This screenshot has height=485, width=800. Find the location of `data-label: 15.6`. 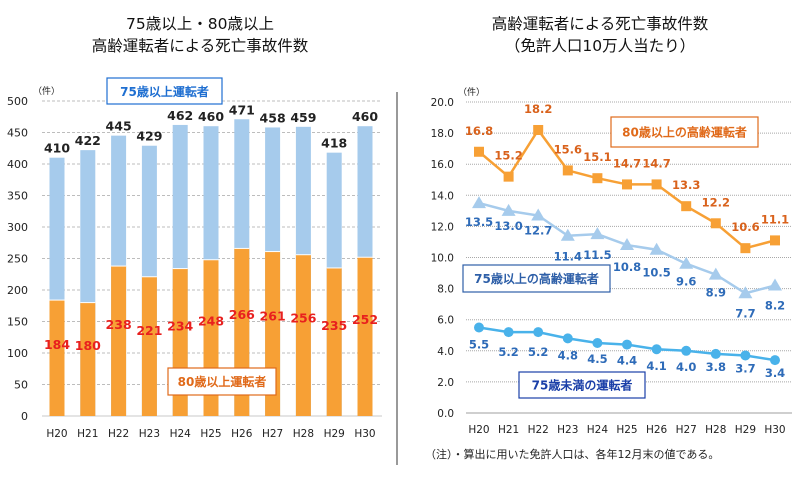

data-label: 15.6 is located at coordinates (568, 149).